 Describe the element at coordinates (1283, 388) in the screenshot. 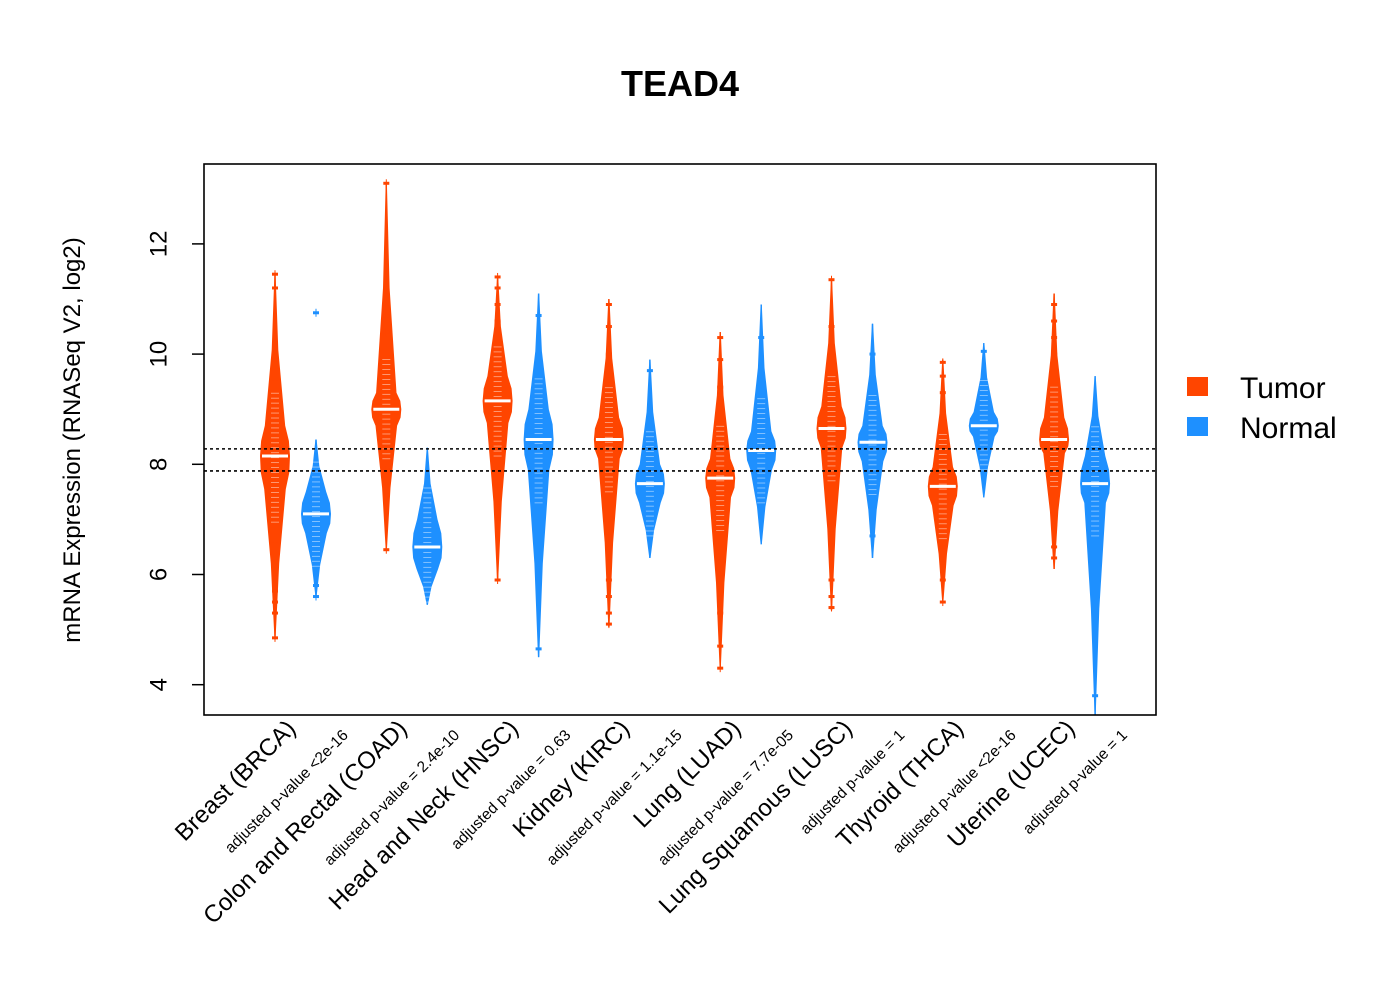

I see `legend-label-tumor: Tumor` at that location.